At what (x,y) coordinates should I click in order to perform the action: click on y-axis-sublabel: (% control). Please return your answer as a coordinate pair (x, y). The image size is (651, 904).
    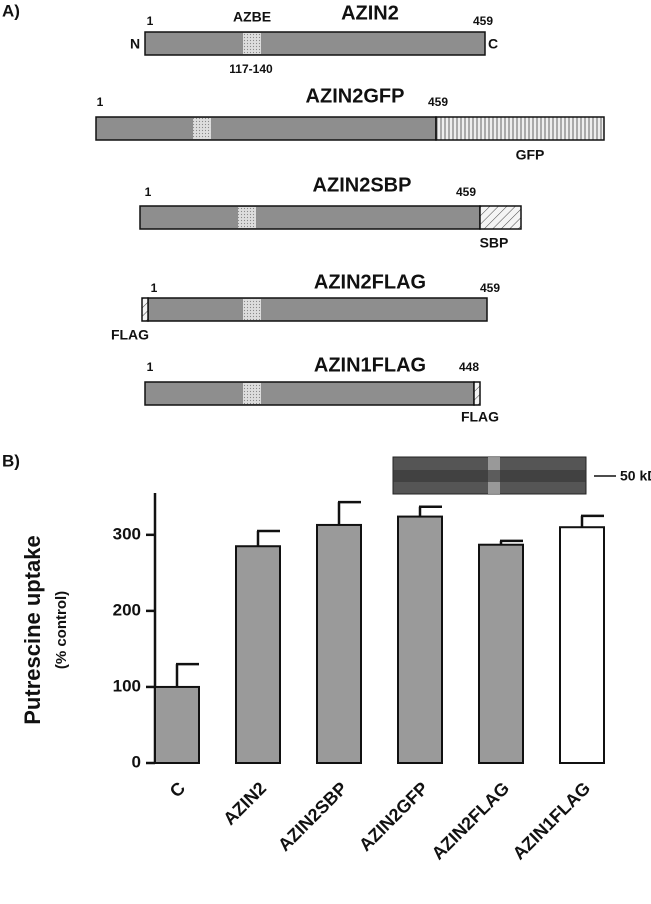
    Looking at the image, I should click on (61, 630).